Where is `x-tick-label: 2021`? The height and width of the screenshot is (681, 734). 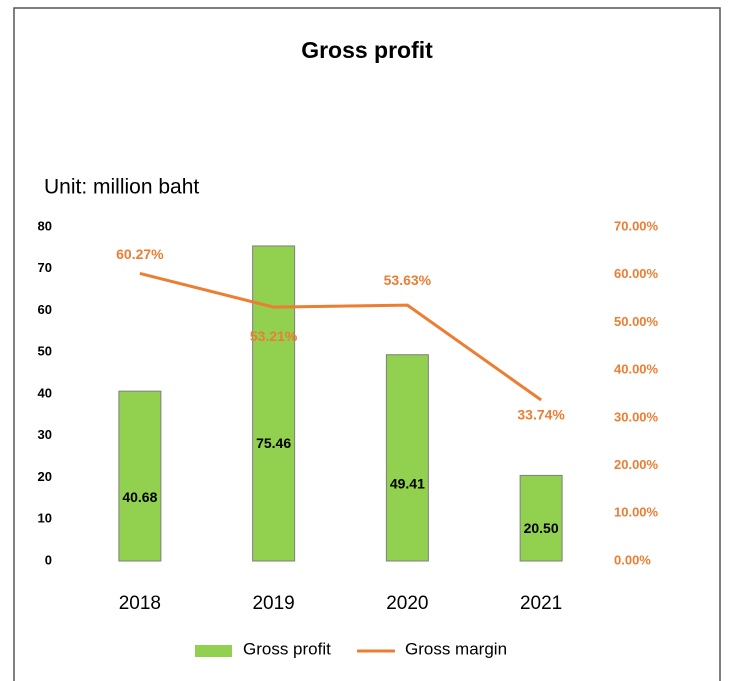 x-tick-label: 2021 is located at coordinates (541, 603).